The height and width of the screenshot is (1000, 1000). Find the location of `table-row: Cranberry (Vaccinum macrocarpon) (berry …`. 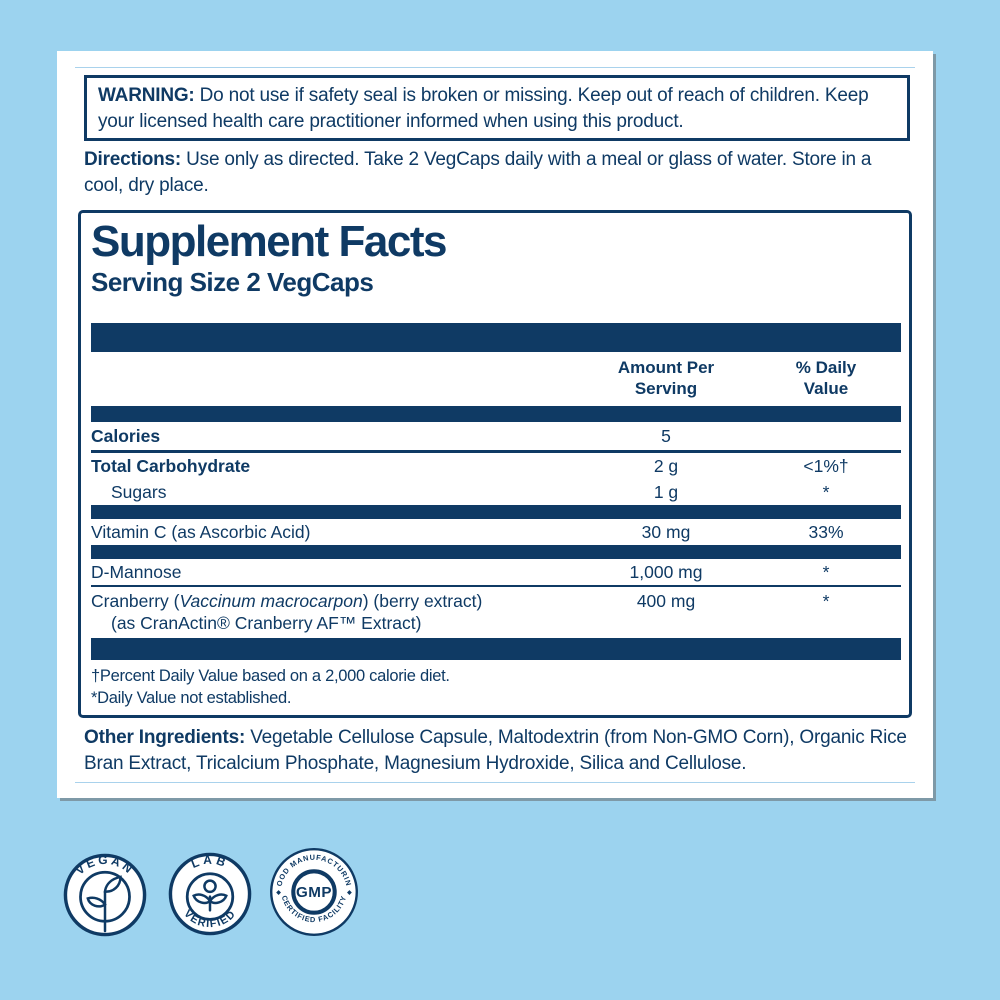

table-row: Cranberry (Vaccinum macrocarpon) (berry … is located at coordinates (496, 612).